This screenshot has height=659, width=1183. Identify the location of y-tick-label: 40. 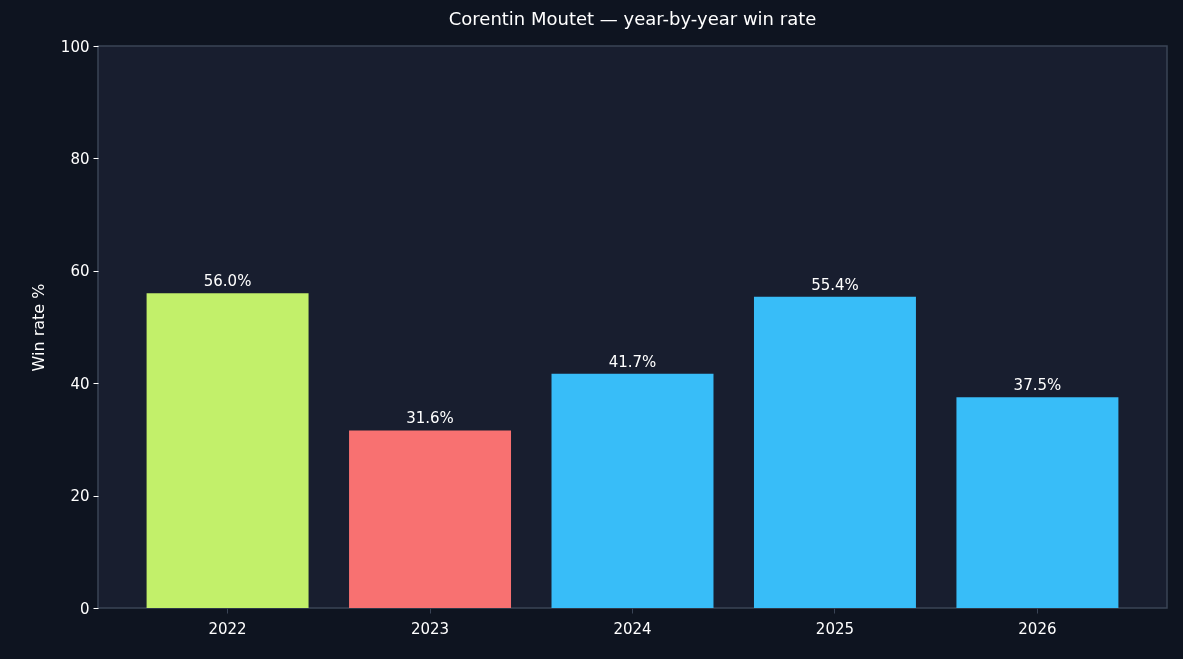
(80, 383).